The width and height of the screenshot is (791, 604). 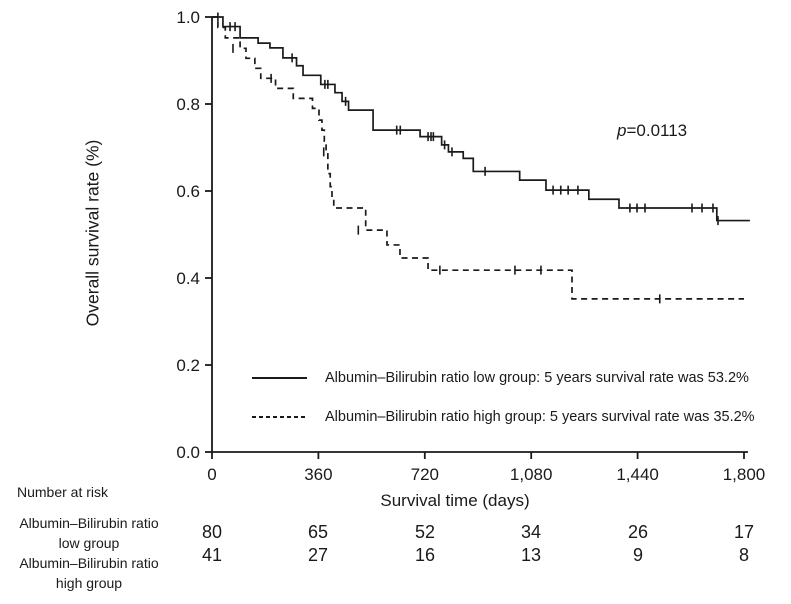 What do you see at coordinates (425, 474) in the screenshot?
I see `x-tick-label: 720` at bounding box center [425, 474].